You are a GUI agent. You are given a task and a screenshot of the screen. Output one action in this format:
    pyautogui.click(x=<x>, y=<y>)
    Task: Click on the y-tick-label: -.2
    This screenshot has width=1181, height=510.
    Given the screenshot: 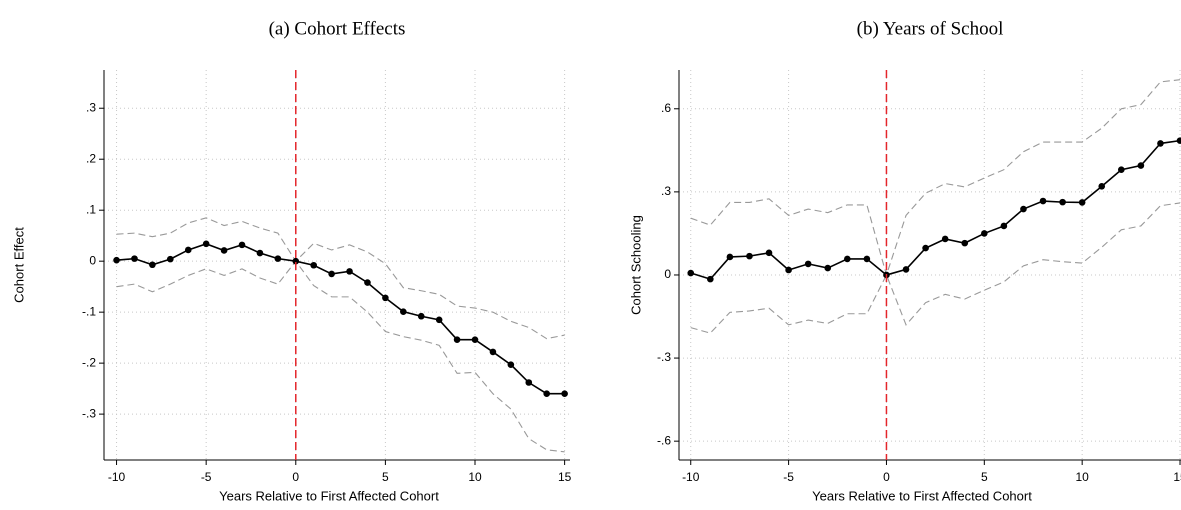 What is the action you would take?
    pyautogui.click(x=89, y=362)
    